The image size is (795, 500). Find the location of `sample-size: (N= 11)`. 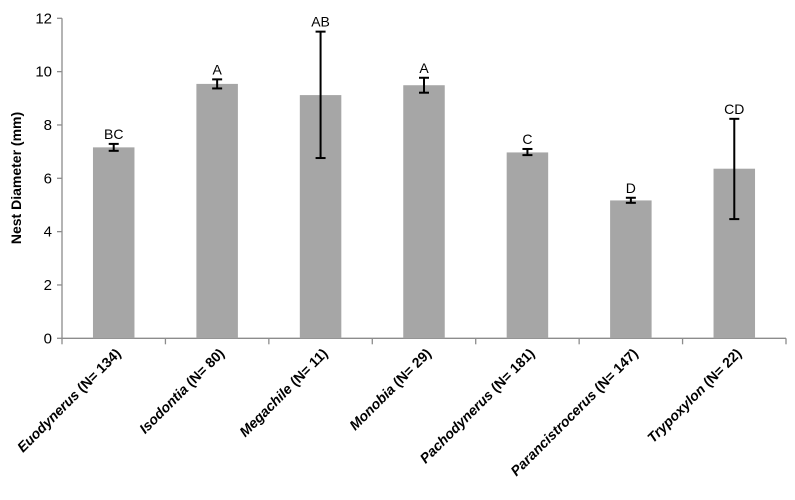

sample-size: (N= 11) is located at coordinates (307, 368).